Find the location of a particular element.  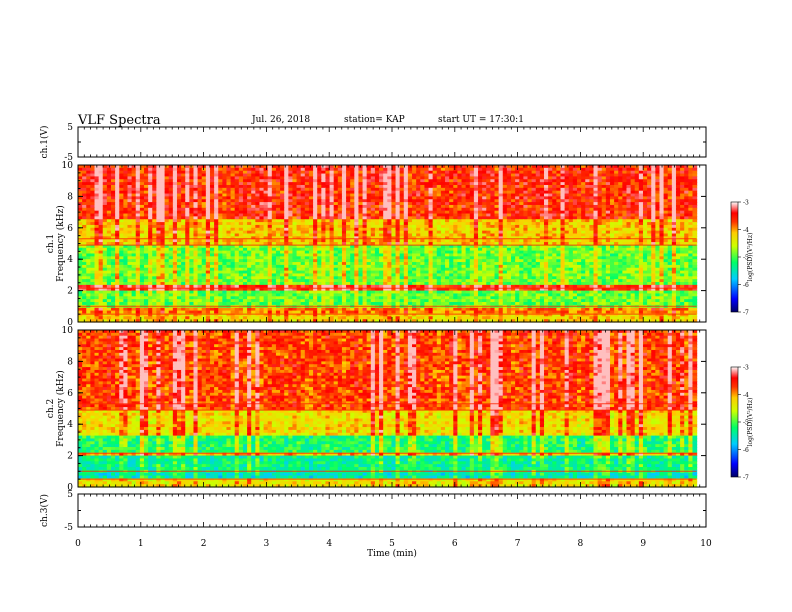

ch2-spectrogram-ylabel-channel: ch.2 is located at coordinates (51, 408).